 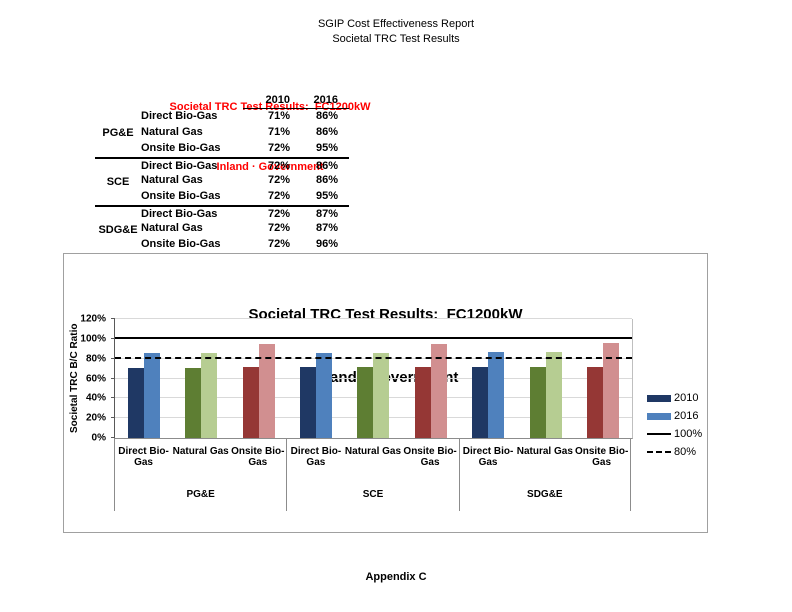 I want to click on y-tick-label: 100%, so click(x=93, y=339).